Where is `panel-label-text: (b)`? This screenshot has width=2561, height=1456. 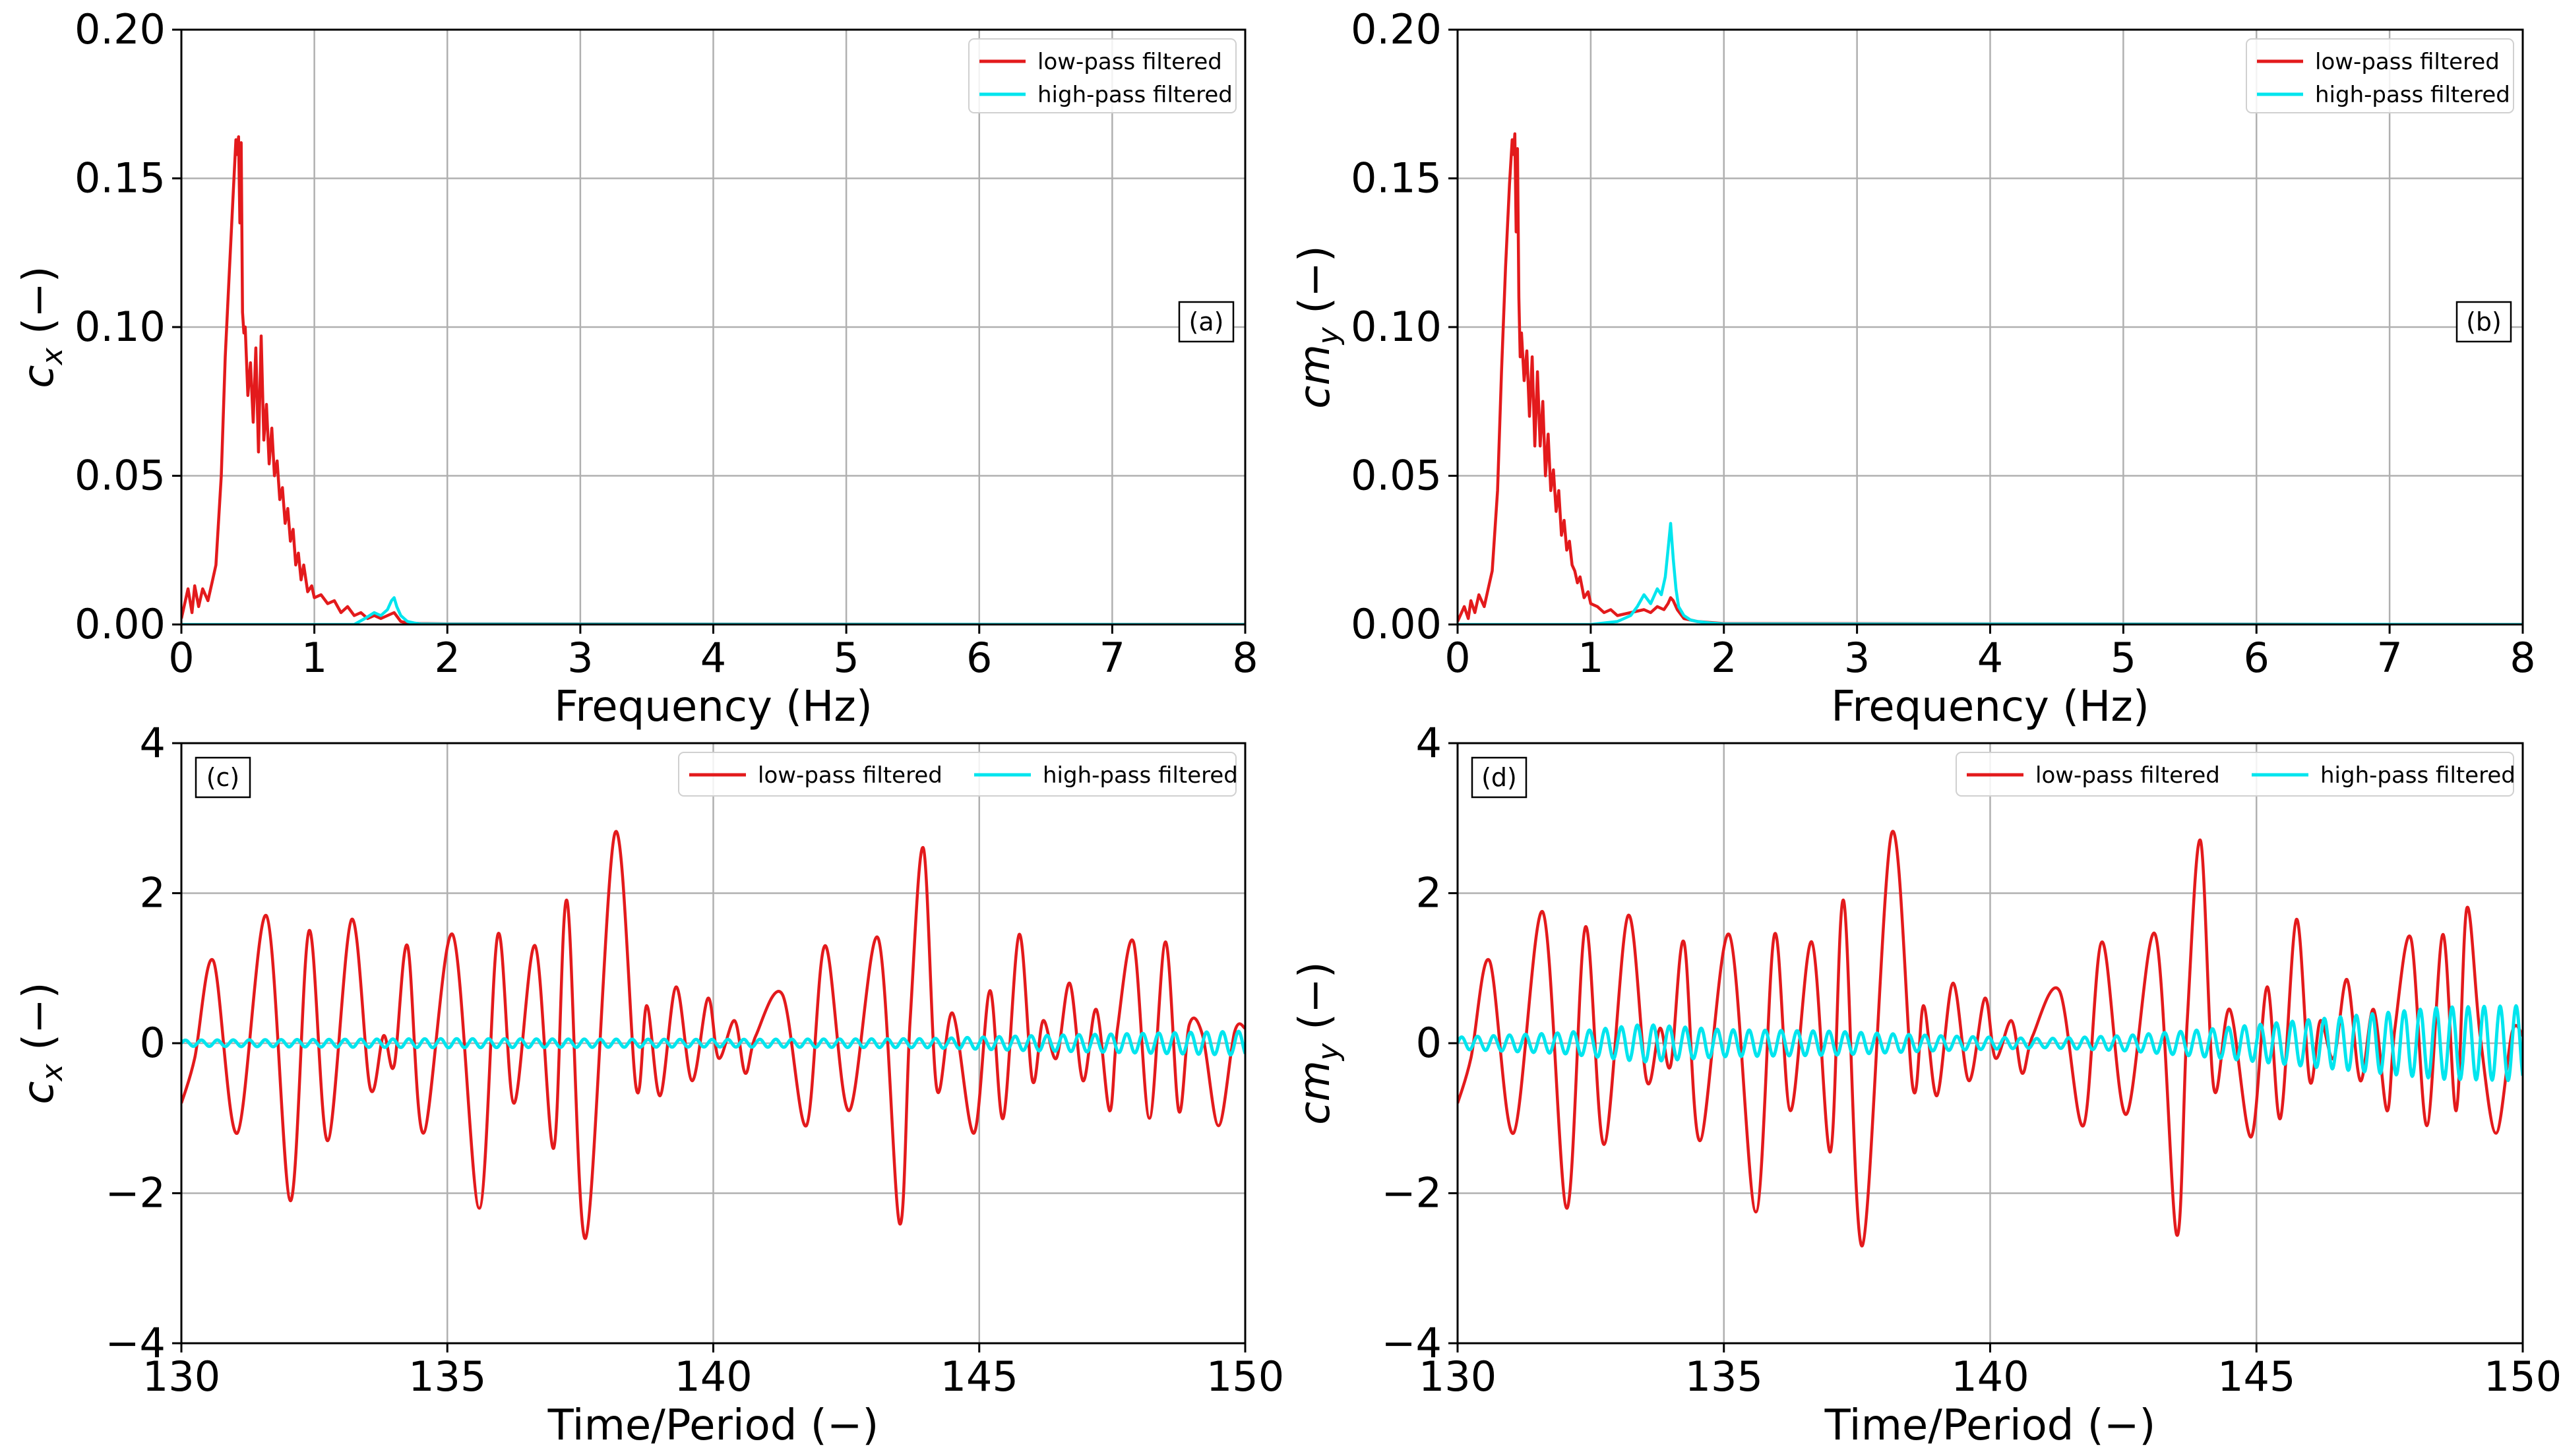
panel-label-text: (b) is located at coordinates (2484, 321).